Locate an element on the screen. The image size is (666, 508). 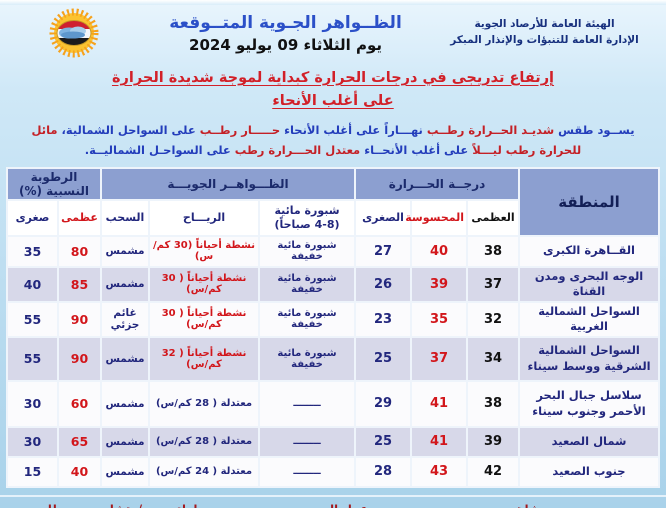
summary-segment: على أغلب الأنحــاء is located at coordinates (414, 150).